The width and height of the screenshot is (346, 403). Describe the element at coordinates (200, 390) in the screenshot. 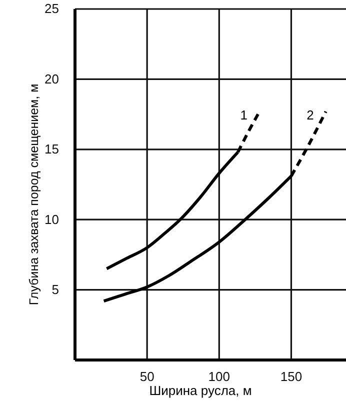

I see `x-axis-title: Ширина русла, м` at that location.